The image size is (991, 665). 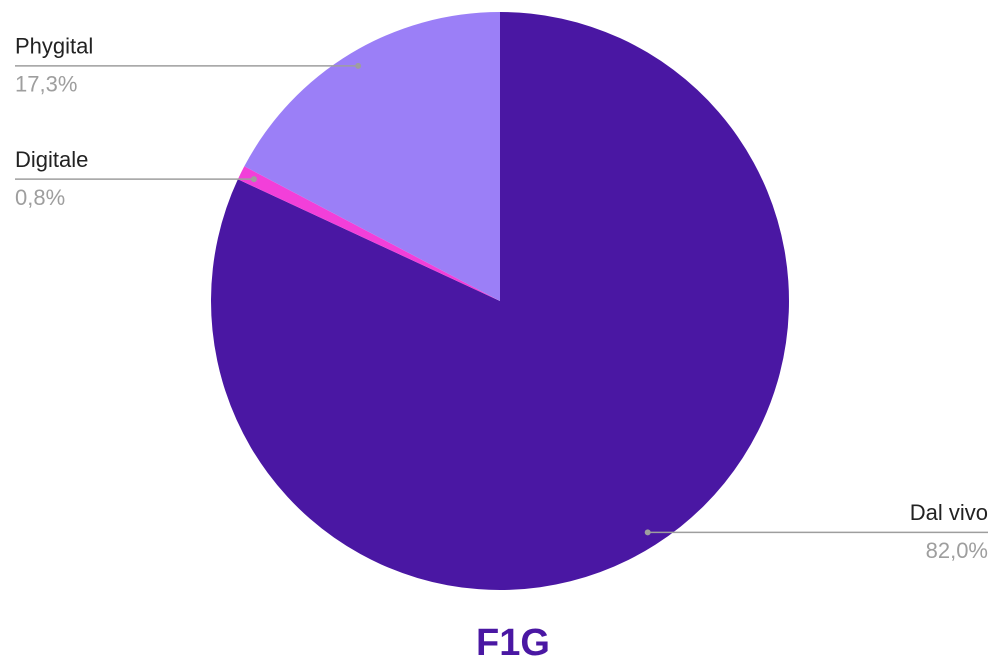 What do you see at coordinates (40, 197) in the screenshot?
I see `slice-value: 0,8%` at bounding box center [40, 197].